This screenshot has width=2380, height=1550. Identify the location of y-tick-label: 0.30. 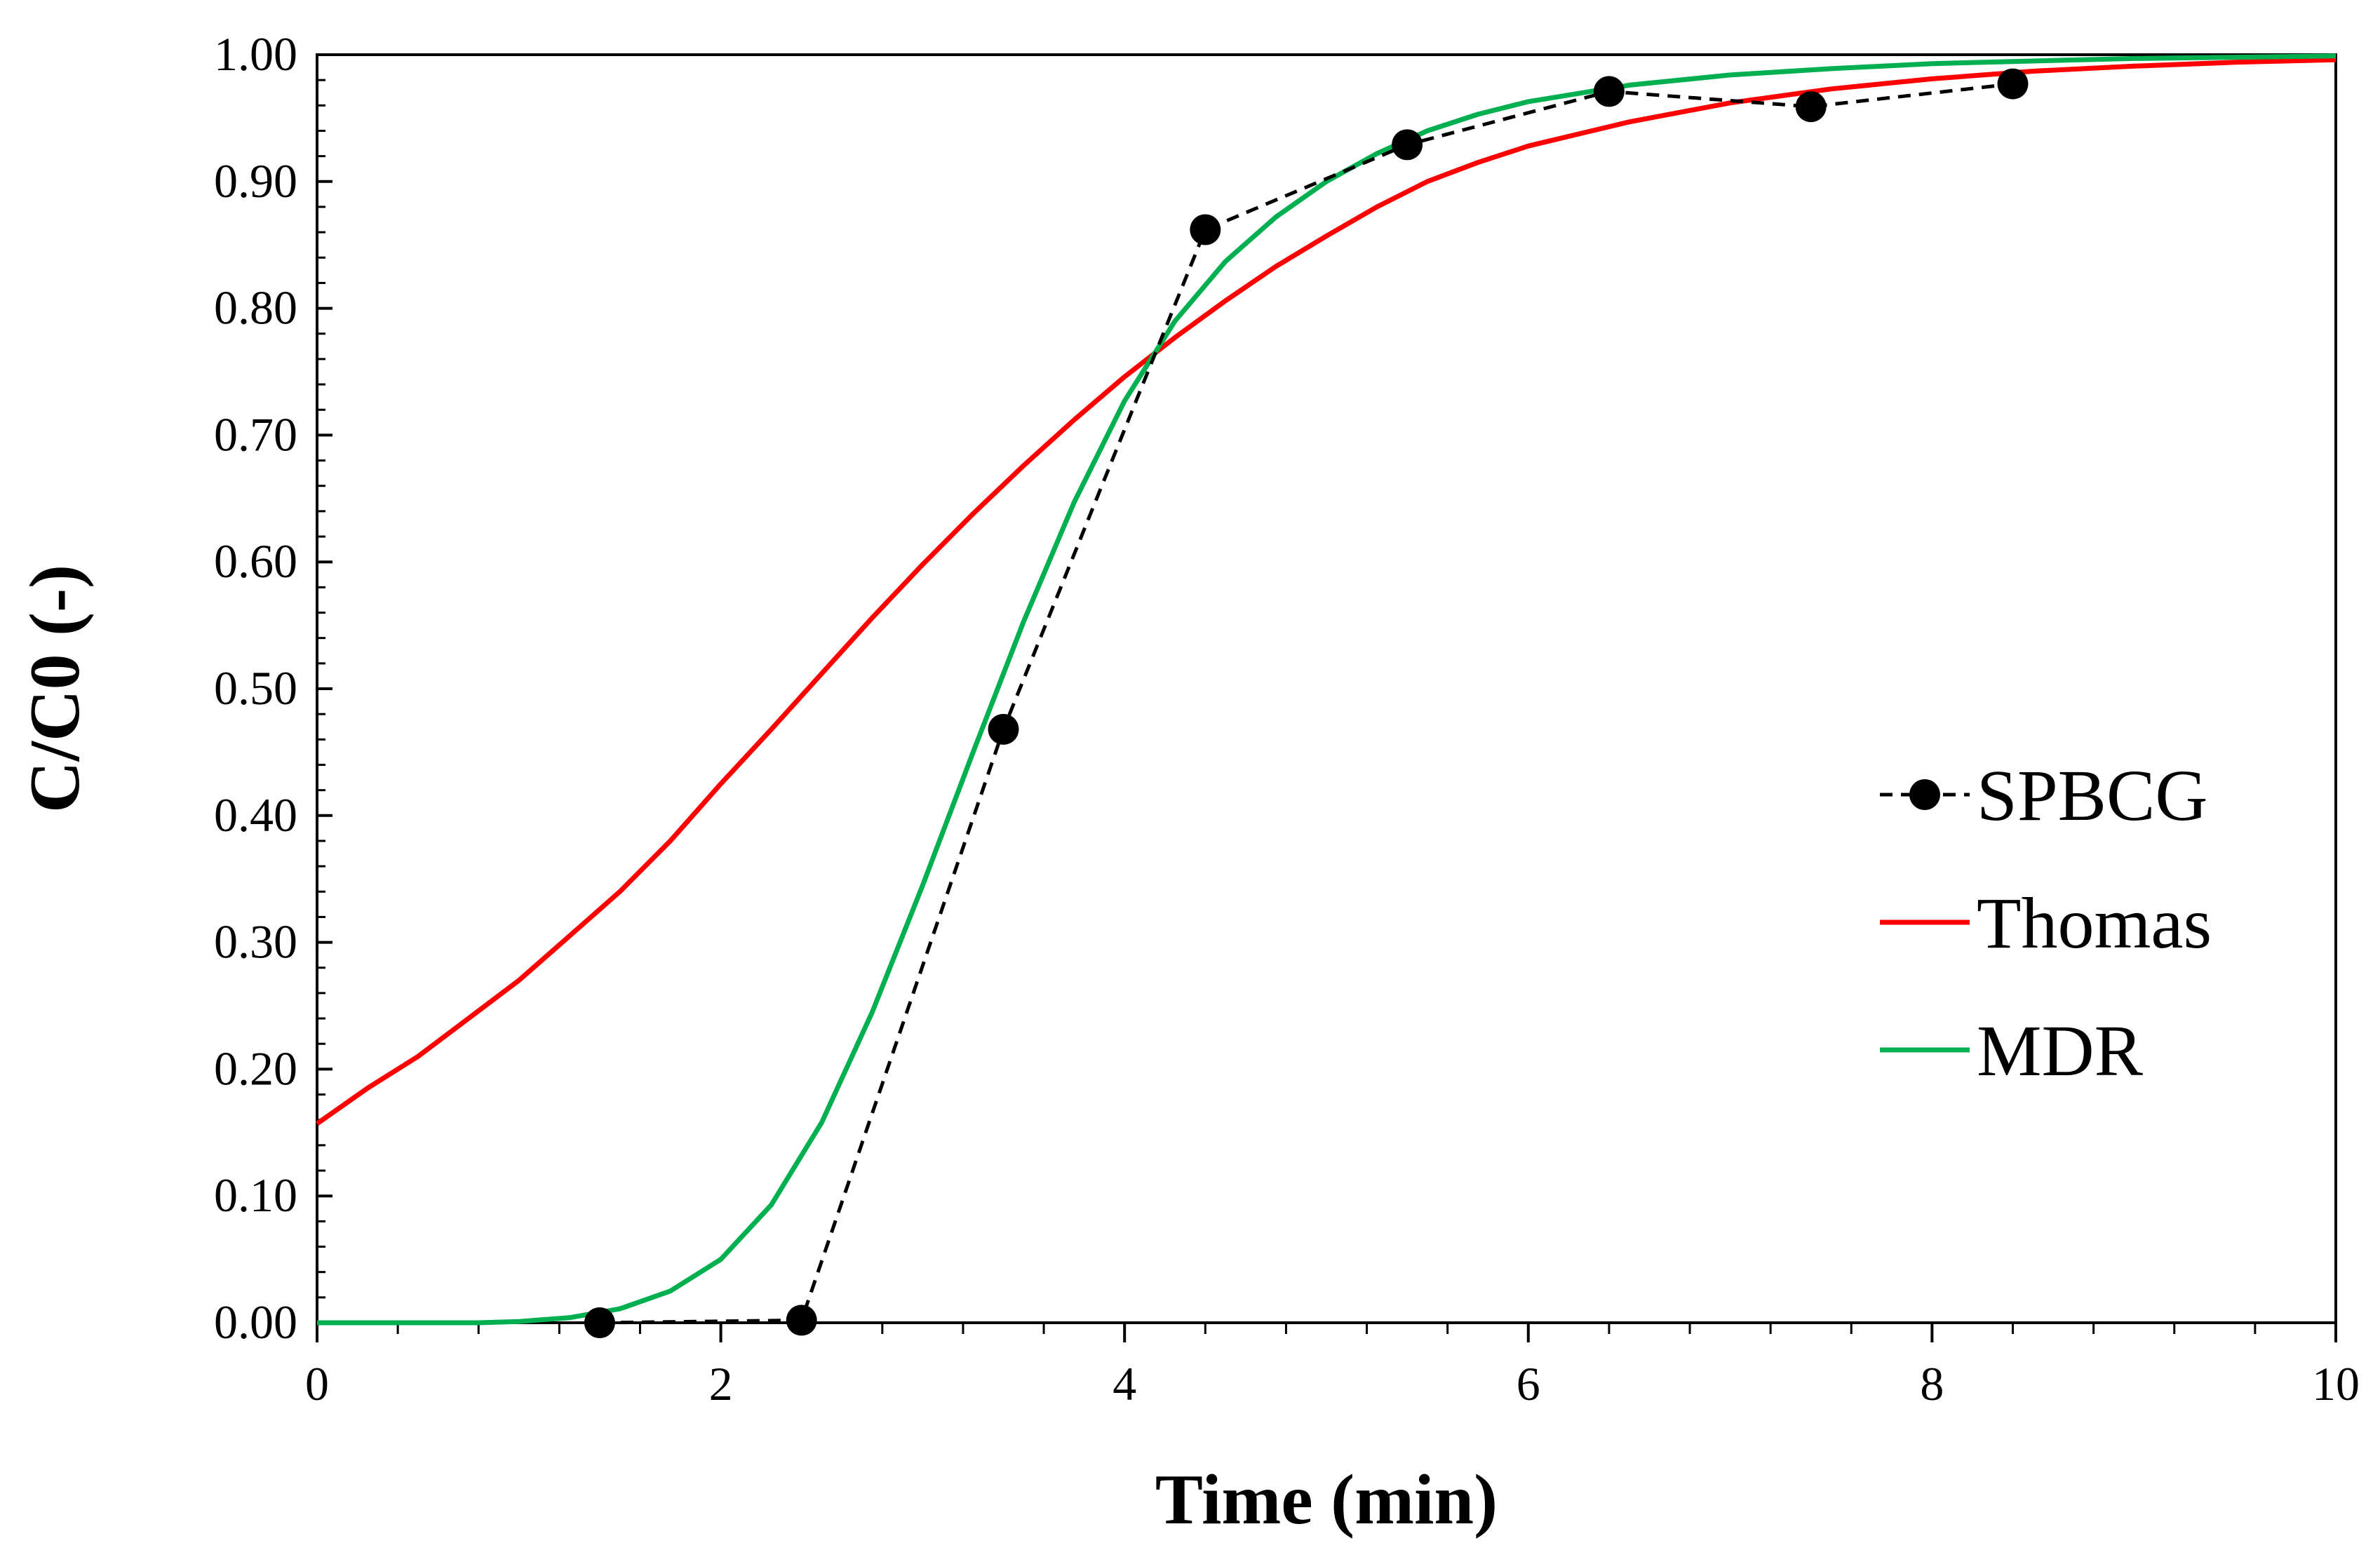
(255, 942).